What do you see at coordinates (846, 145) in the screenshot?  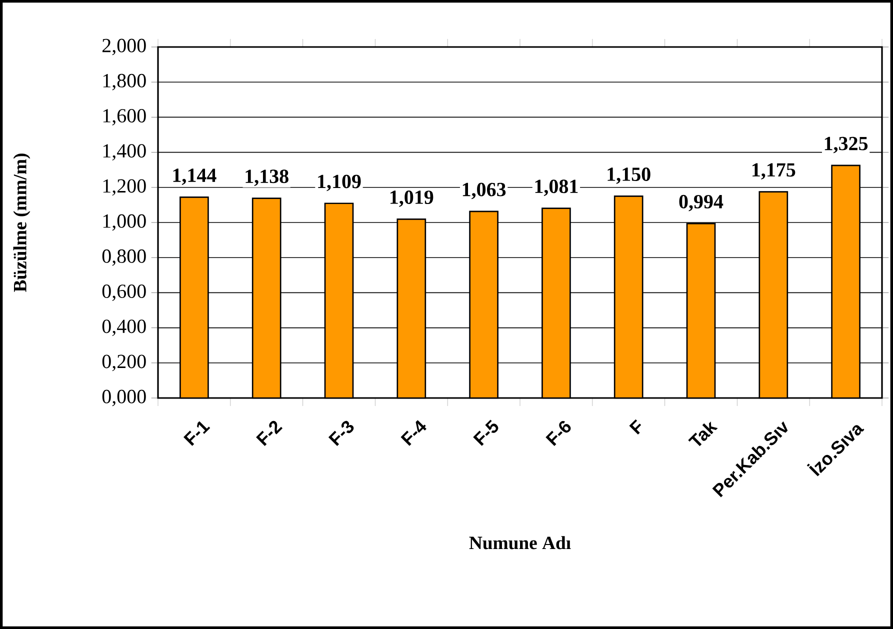 I see `data-label: 1,325` at bounding box center [846, 145].